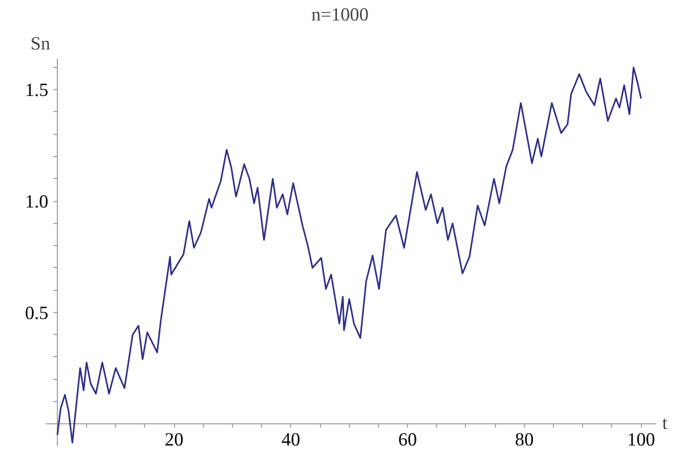 This screenshot has width=679, height=461. What do you see at coordinates (36, 202) in the screenshot?
I see `y-tick-label: 1.0` at bounding box center [36, 202].